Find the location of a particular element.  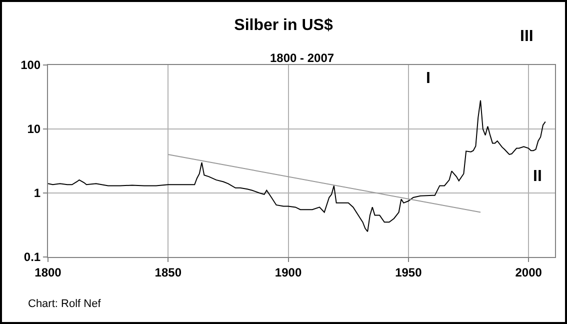

text: III is located at coordinates (527, 36).